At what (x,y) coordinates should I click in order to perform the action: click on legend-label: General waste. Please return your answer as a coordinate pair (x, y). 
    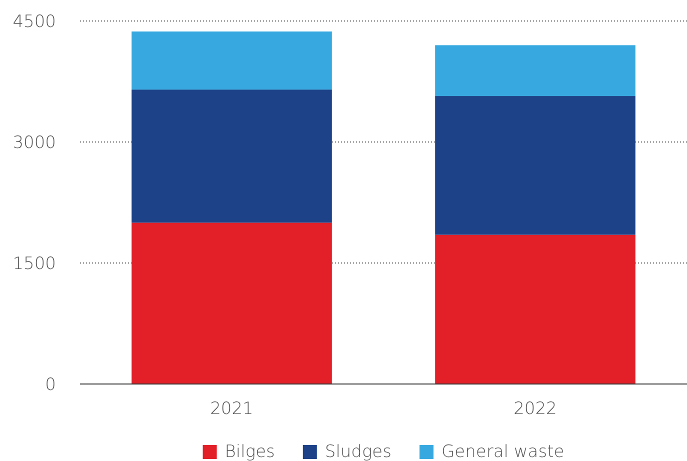
    Looking at the image, I should click on (503, 451).